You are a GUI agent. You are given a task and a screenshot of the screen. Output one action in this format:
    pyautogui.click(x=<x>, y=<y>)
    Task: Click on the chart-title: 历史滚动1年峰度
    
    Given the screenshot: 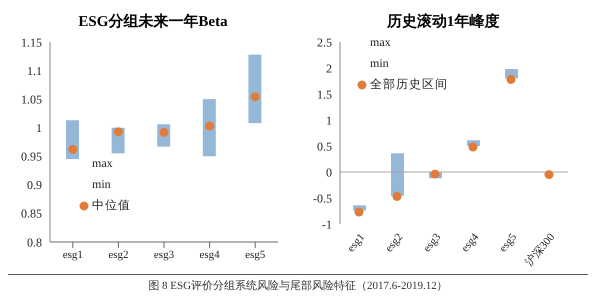 What is the action you would take?
    pyautogui.click(x=443, y=22)
    